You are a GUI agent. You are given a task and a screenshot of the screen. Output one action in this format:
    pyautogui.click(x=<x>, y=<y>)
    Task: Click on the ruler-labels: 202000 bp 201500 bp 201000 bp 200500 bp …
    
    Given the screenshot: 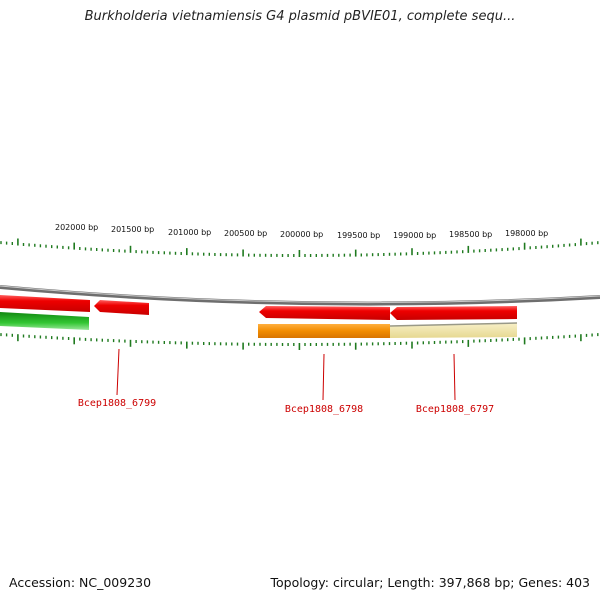 What is the action you would take?
    pyautogui.click(x=301, y=231)
    